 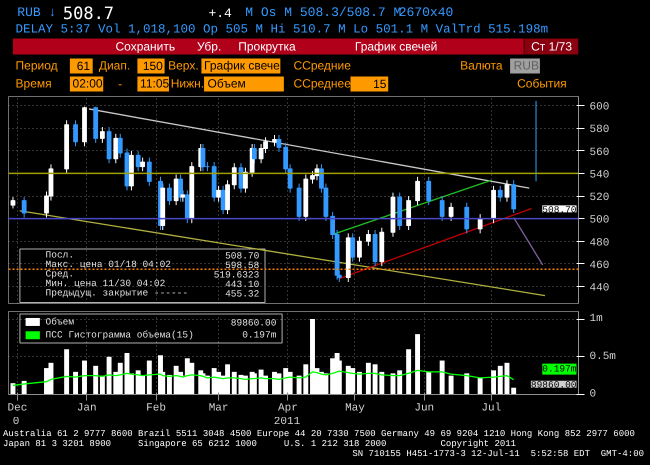 I want to click on text: RUB, so click(x=526, y=65).